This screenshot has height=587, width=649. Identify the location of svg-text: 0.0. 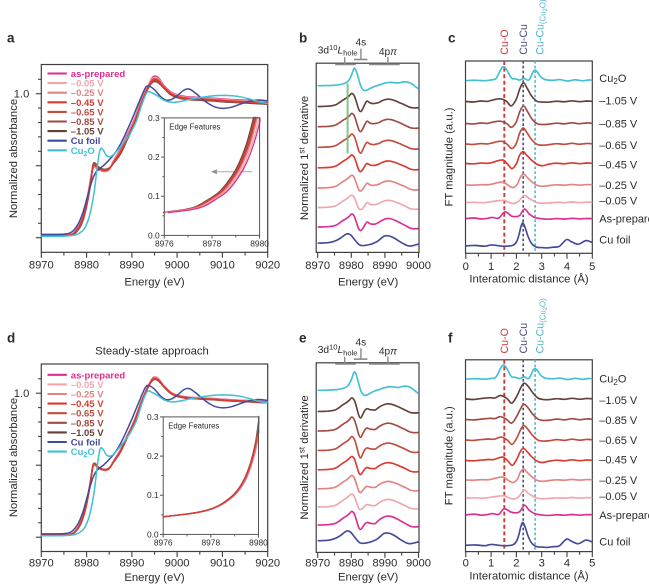
(154, 235).